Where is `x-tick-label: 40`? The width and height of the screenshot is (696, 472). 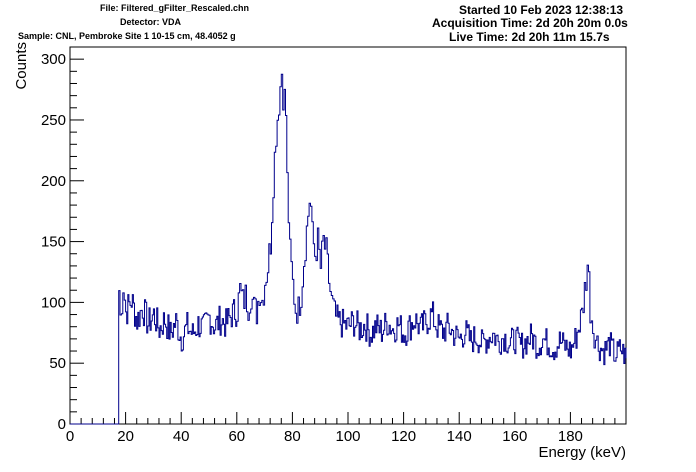 x-tick-label: 40 is located at coordinates (181, 436).